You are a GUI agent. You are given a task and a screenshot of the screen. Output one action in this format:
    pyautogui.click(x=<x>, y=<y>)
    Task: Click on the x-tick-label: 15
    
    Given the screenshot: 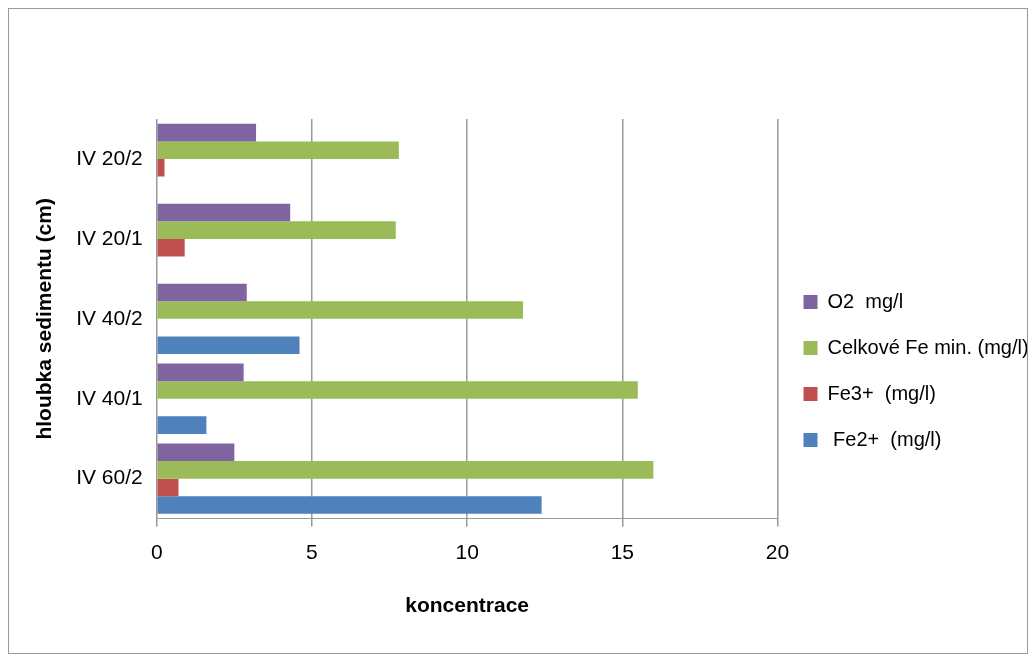 What is the action you would take?
    pyautogui.click(x=622, y=551)
    